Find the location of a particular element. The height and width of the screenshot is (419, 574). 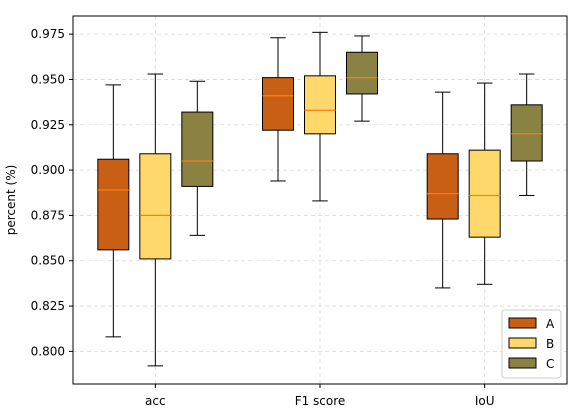

x-axis: acc F1 score IoU is located at coordinates (320, 396).